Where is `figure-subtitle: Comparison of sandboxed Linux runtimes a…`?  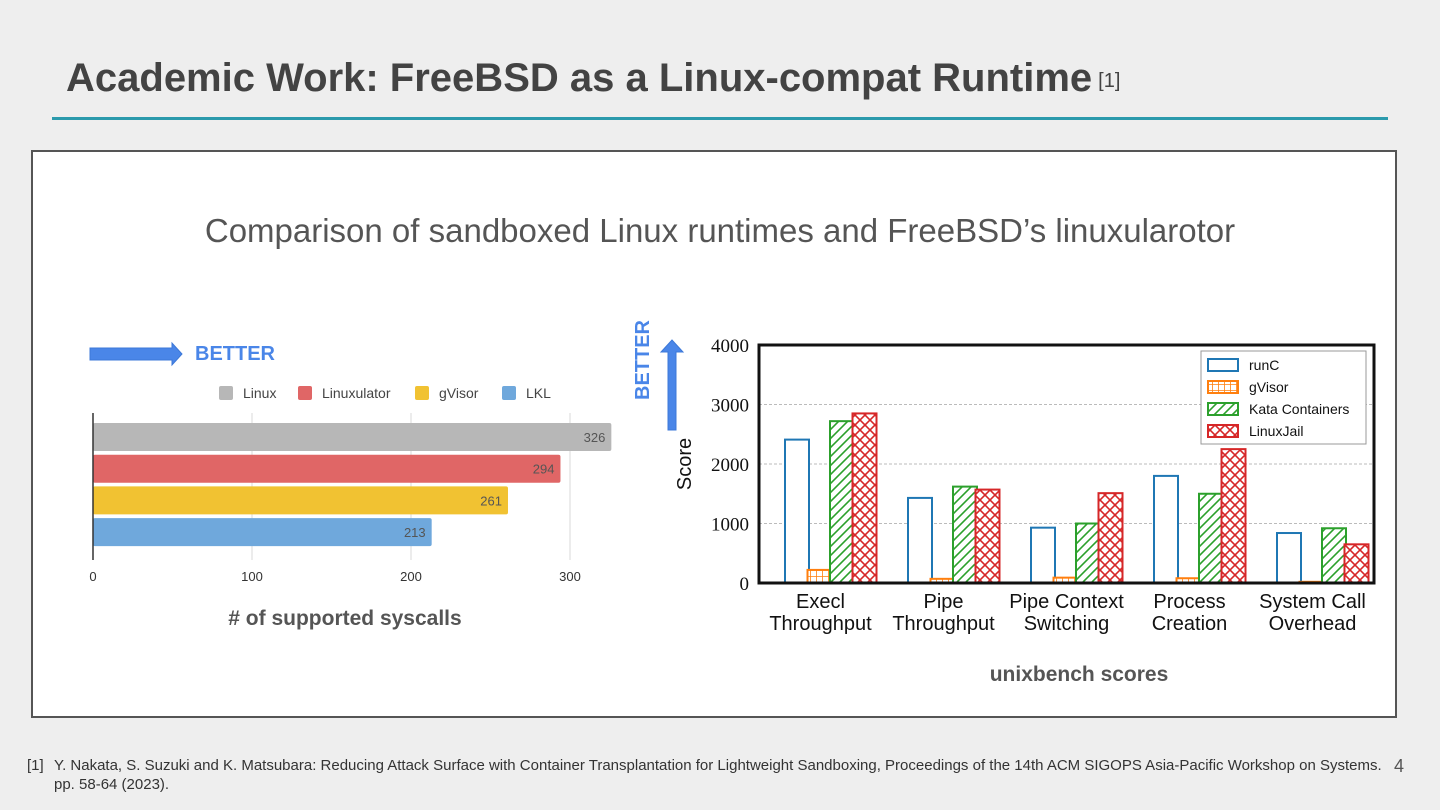
figure-subtitle: Comparison of sandboxed Linux runtimes a… is located at coordinates (720, 230).